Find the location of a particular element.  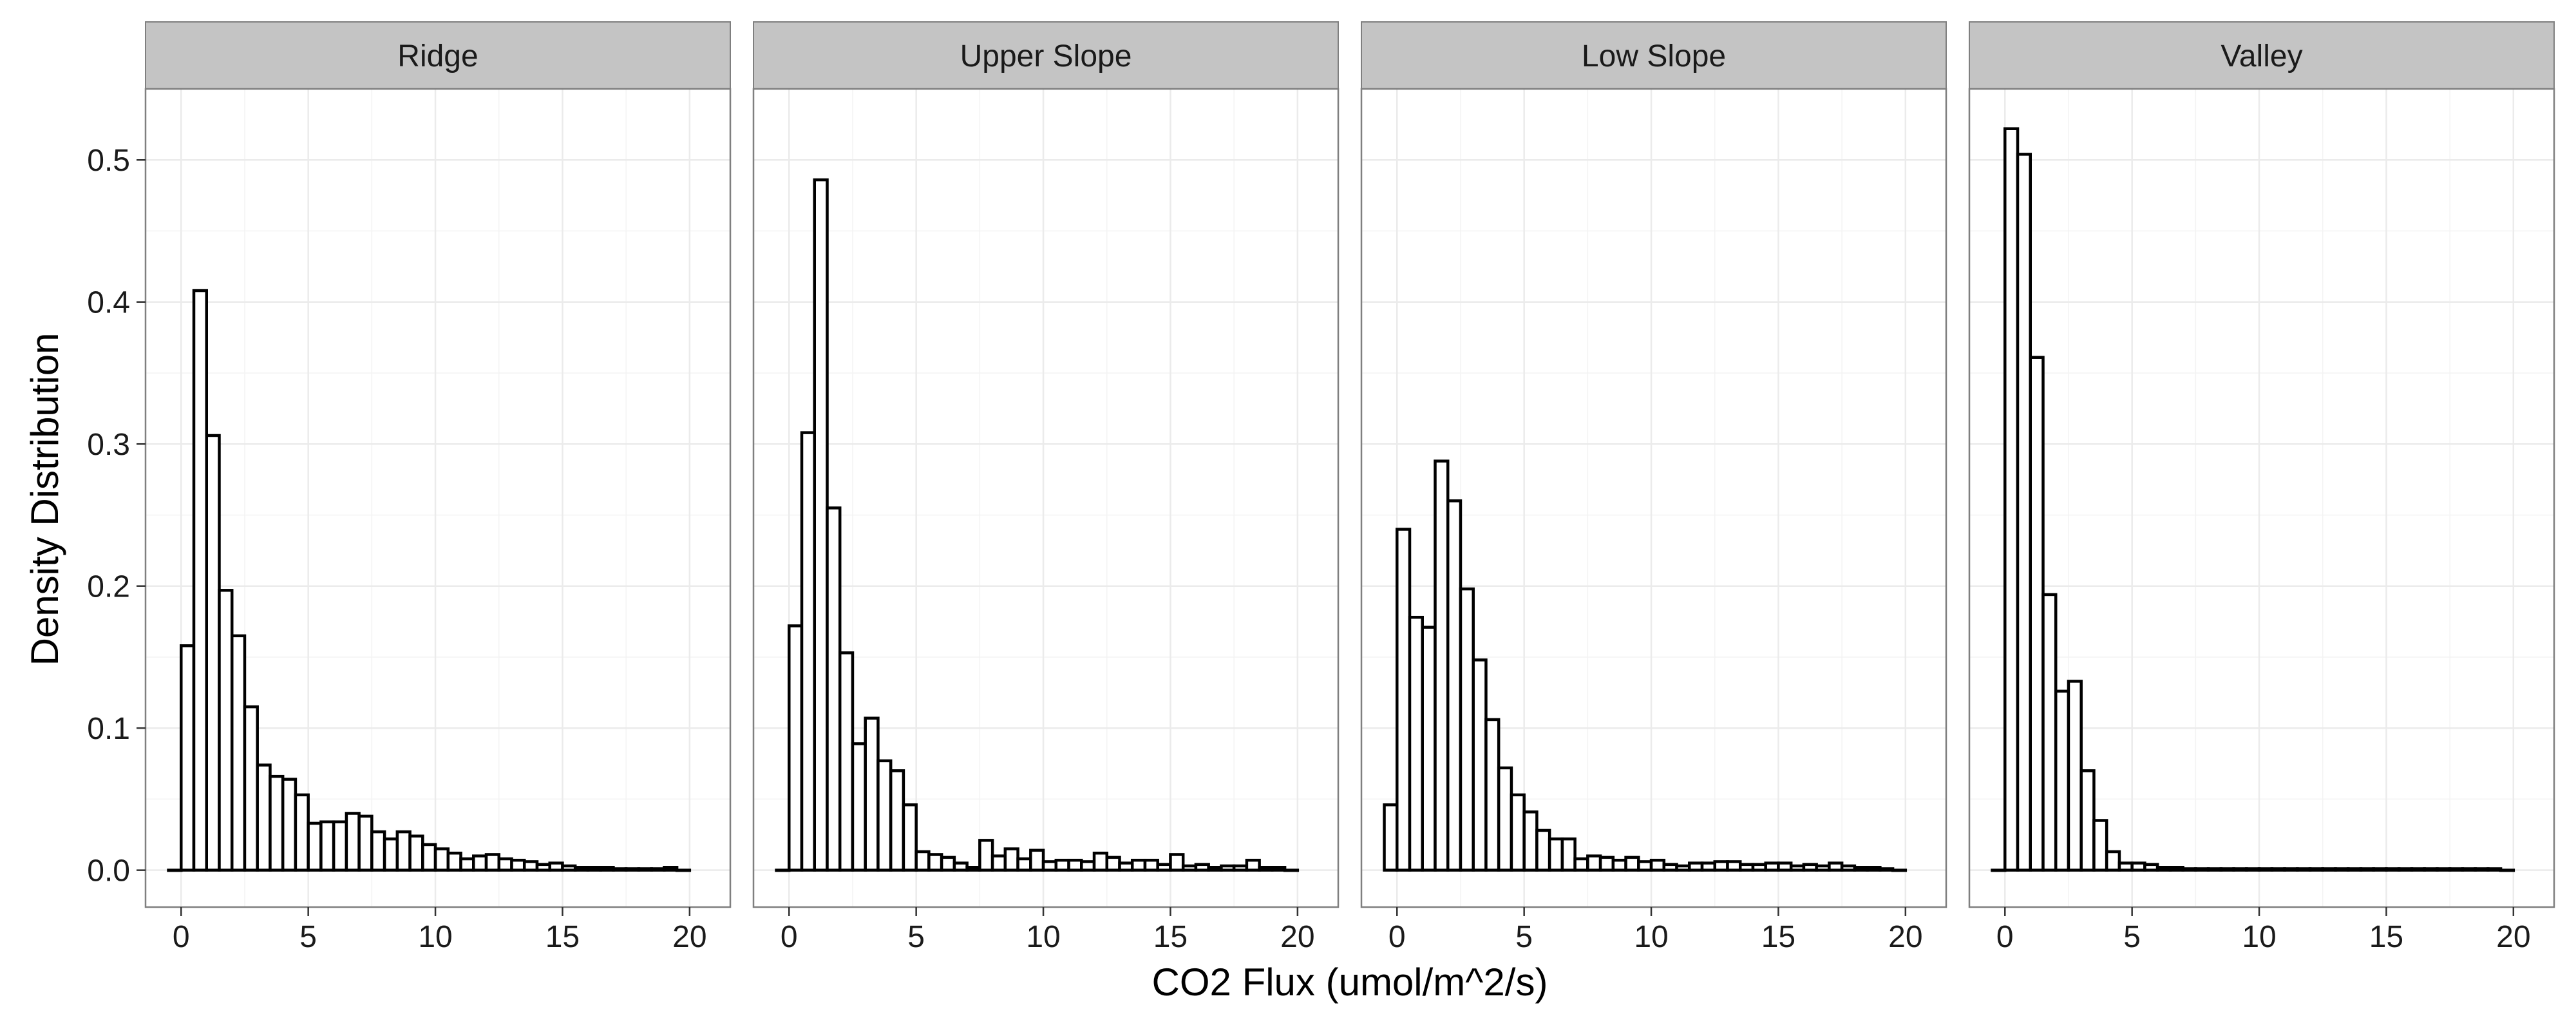

x-tick-label: 15 is located at coordinates (2386, 937).